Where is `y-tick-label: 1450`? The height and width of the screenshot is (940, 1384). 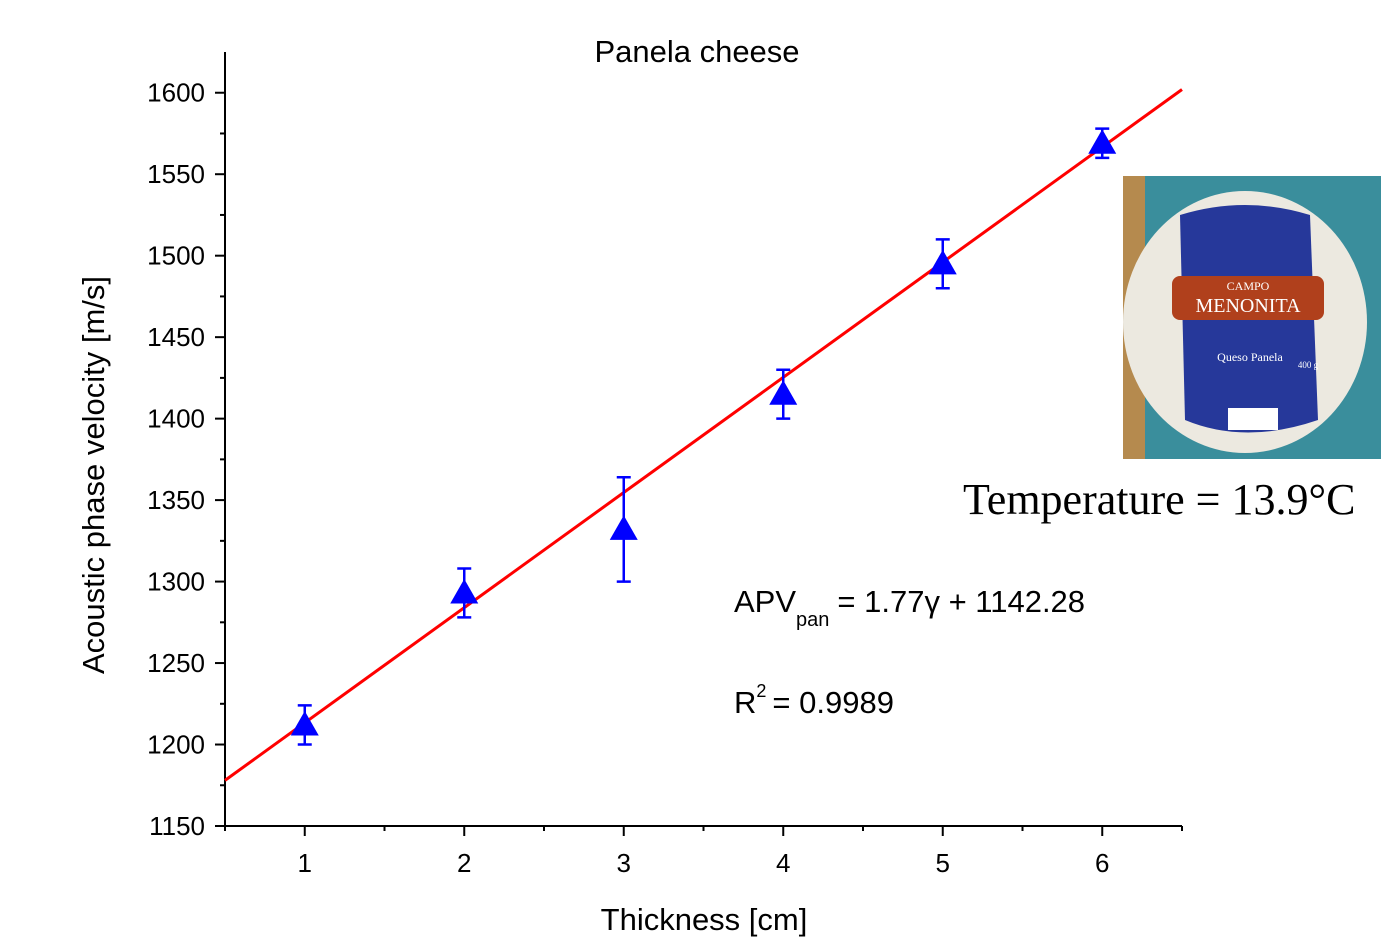 y-tick-label: 1450 is located at coordinates (176, 337).